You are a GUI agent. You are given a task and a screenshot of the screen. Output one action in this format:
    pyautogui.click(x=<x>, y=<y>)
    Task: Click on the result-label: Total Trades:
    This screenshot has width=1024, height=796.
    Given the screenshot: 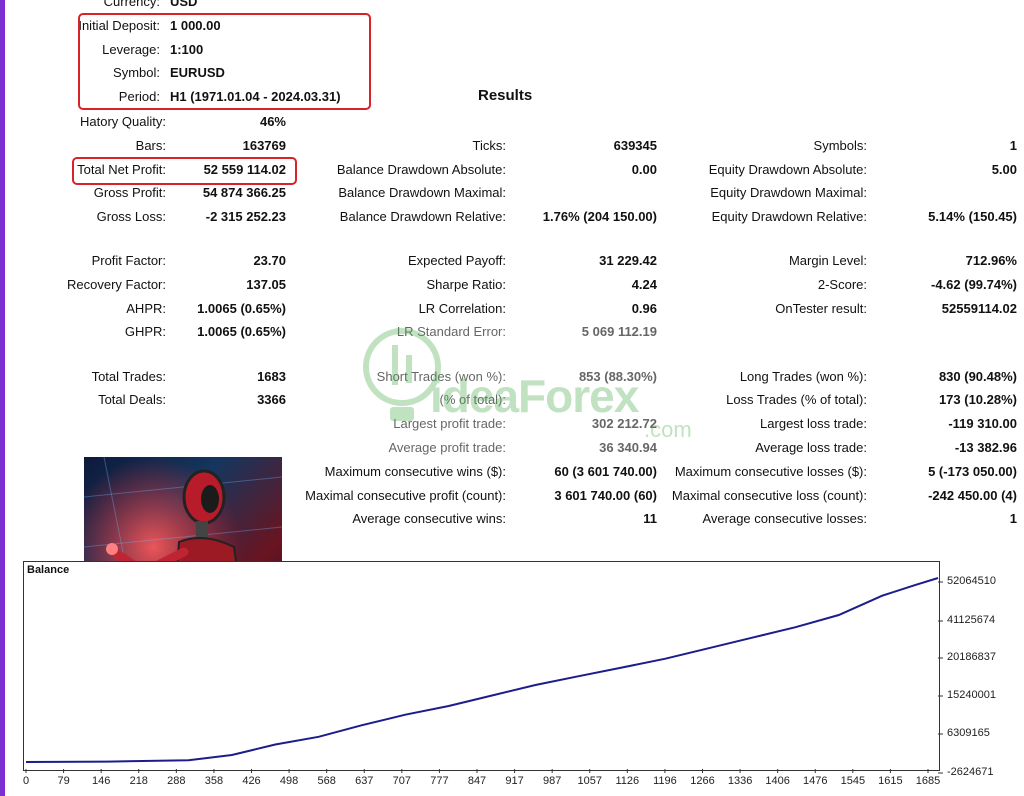 What is the action you would take?
    pyautogui.click(x=128, y=376)
    